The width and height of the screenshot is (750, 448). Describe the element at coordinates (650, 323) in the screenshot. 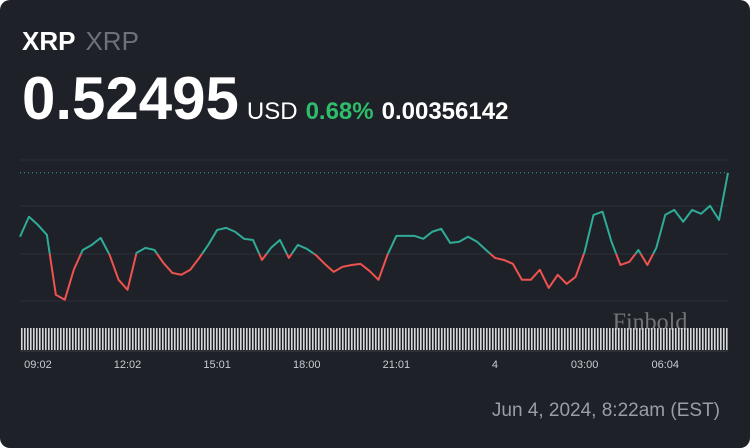

I see `watermark: Finbold` at that location.